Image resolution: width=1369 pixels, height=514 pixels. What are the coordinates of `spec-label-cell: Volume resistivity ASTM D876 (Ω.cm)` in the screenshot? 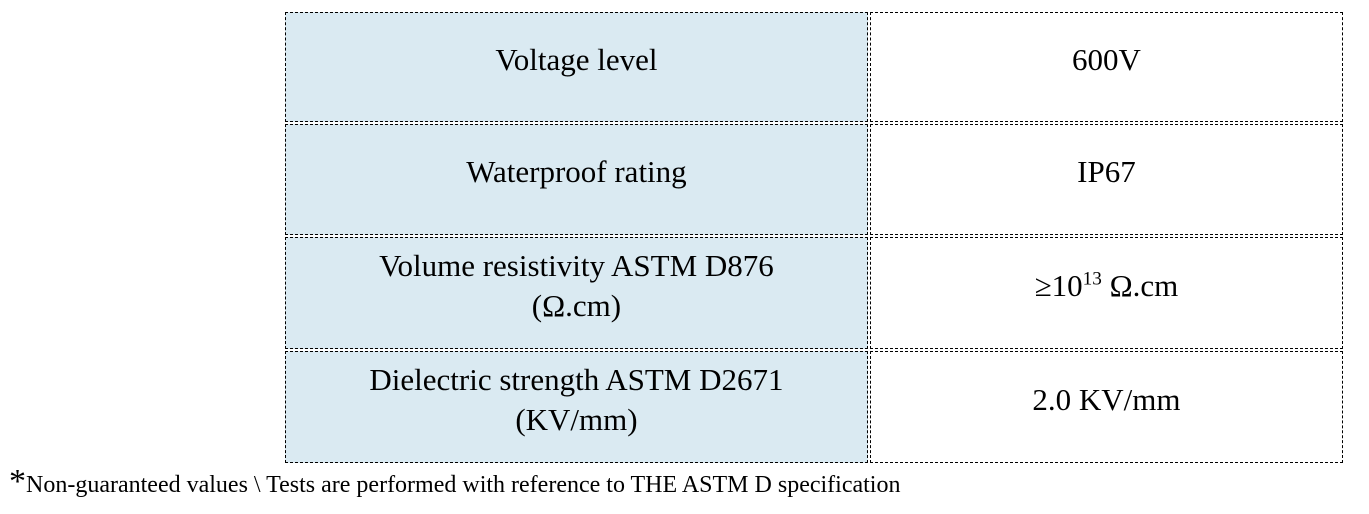 It's located at (576, 292).